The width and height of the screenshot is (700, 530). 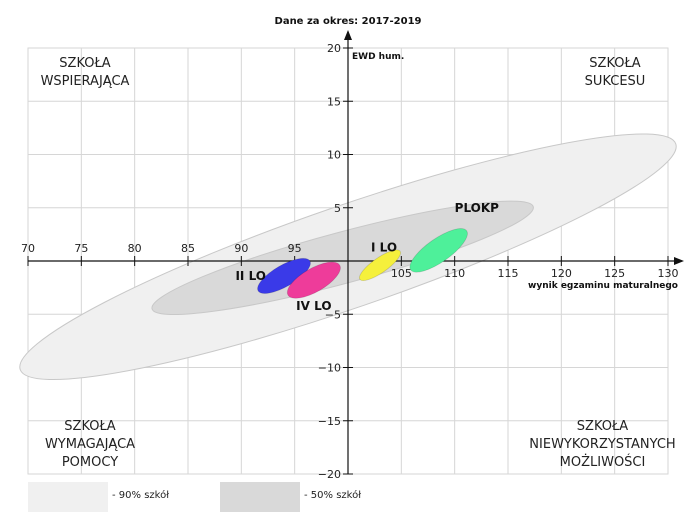 What do you see at coordinates (401, 273) in the screenshot?
I see `x-tick-label-105: 105` at bounding box center [401, 273].